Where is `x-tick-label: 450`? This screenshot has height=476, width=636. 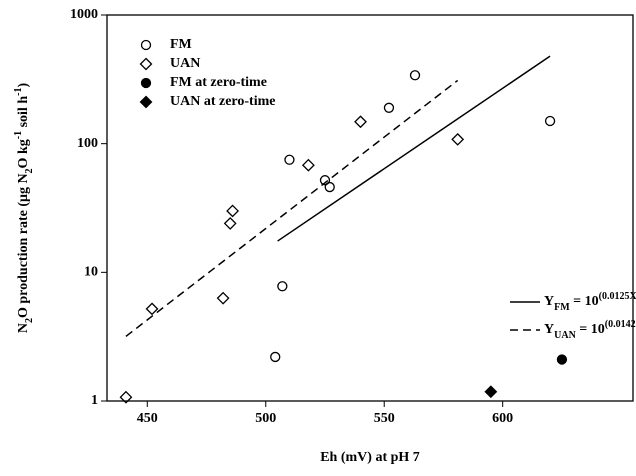 x-tick-label: 450 is located at coordinates (147, 418).